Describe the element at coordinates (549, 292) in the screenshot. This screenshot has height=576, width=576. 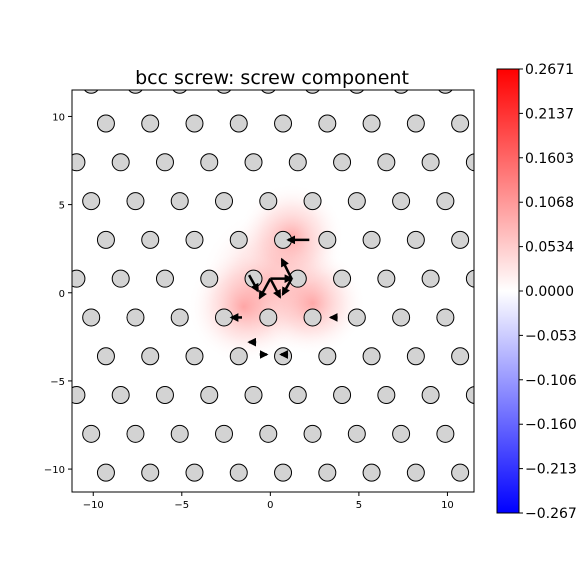
I see `colorbar-tick-label: 0.0000` at that location.